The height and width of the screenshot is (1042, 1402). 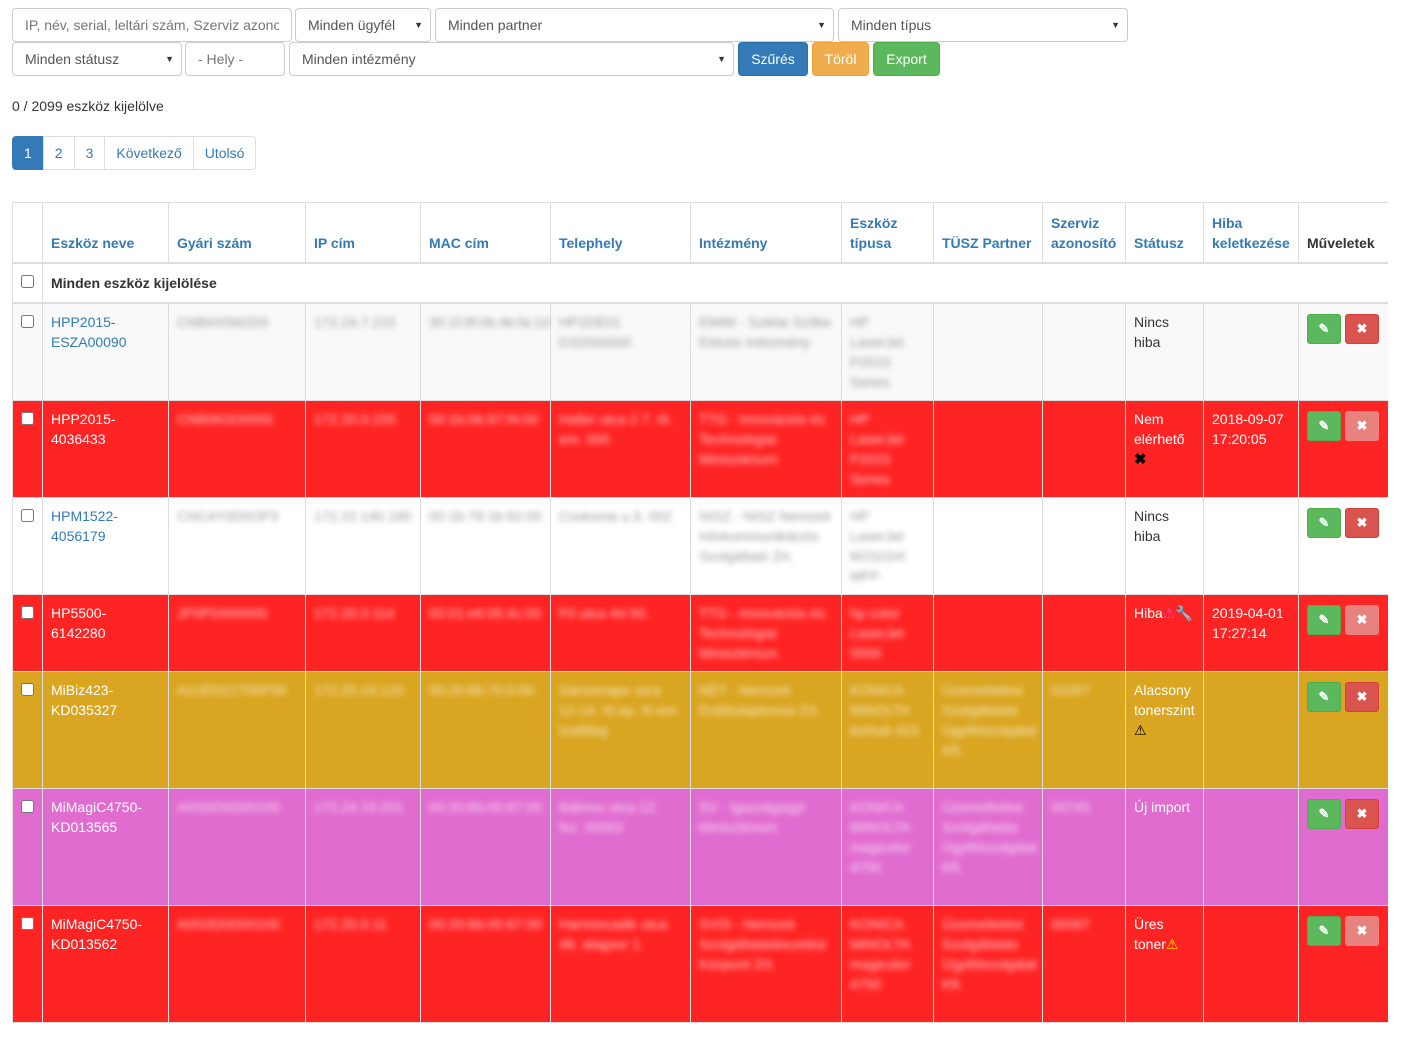 What do you see at coordinates (988, 351) in the screenshot?
I see `tusz-cell` at bounding box center [988, 351].